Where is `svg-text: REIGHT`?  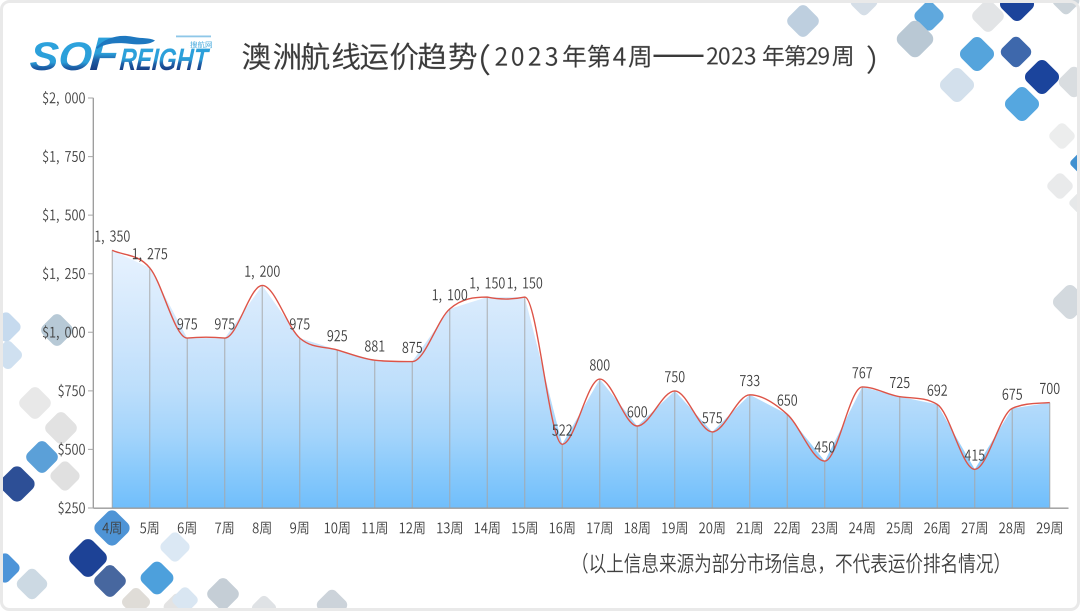
svg-text: REIGHT is located at coordinates (165, 59).